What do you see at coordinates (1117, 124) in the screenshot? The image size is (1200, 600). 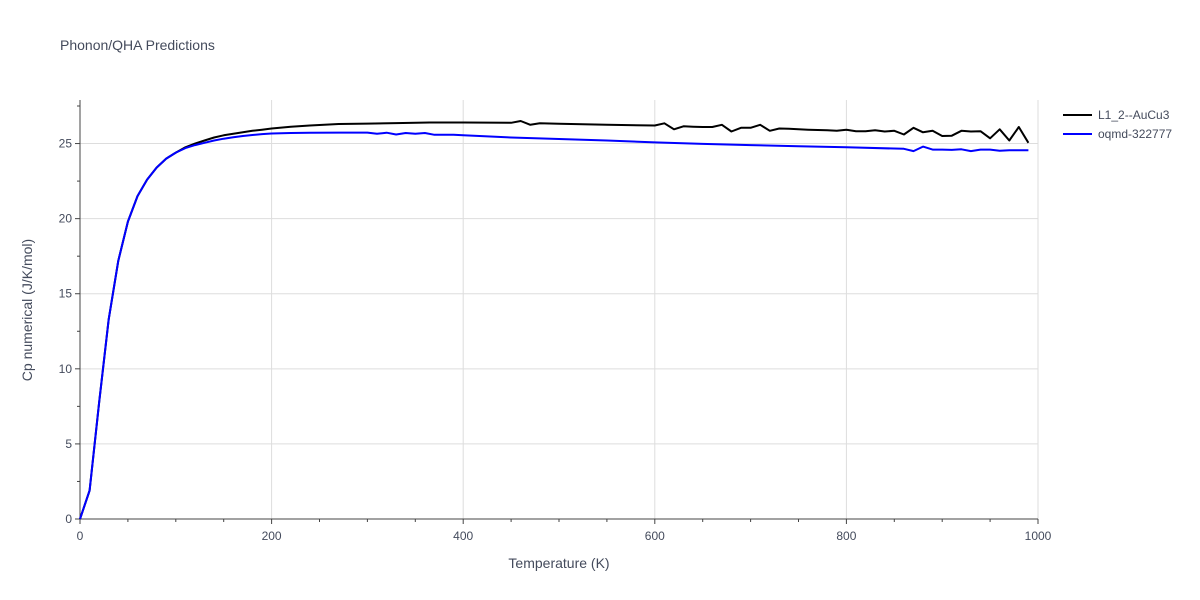 I see `legend: L1_2--AuCu3 oqmd-322777` at bounding box center [1117, 124].